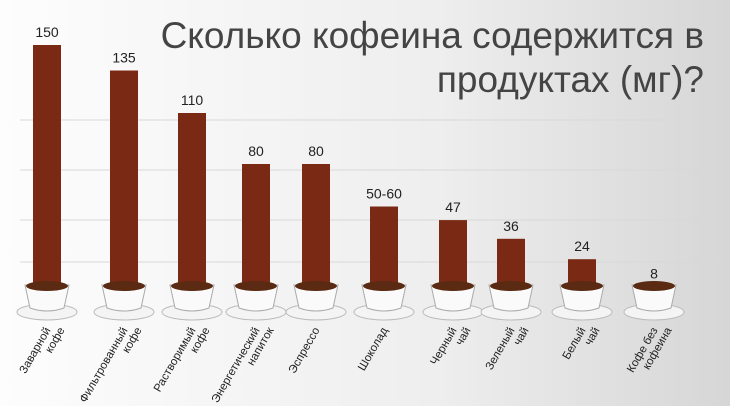 The height and width of the screenshot is (406, 730). Describe the element at coordinates (373, 349) in the screenshot. I see `category-label: Шоколад` at that location.